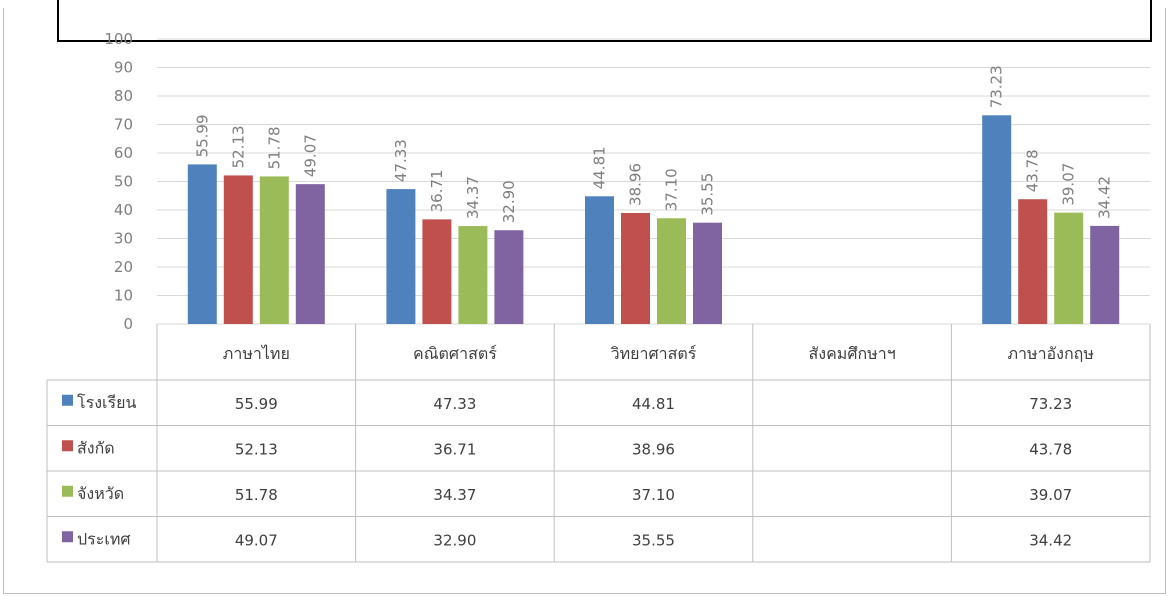 Image resolution: width=1169 pixels, height=596 pixels. I want to click on y-tick-label: 70, so click(123, 125).